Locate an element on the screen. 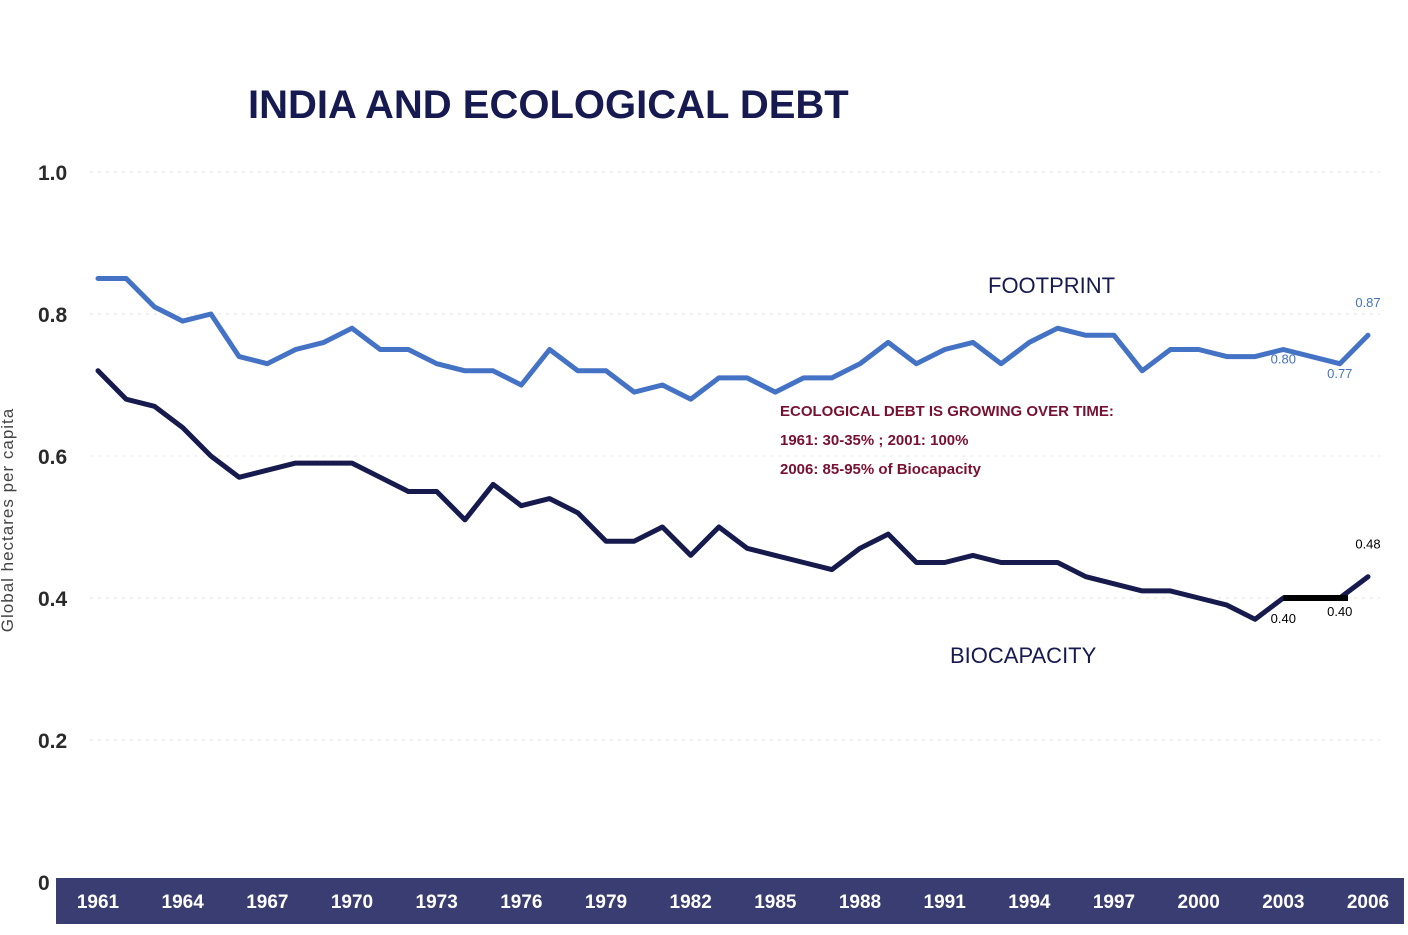 The width and height of the screenshot is (1408, 935). series-names: FOOTPRINT BIOCAPACITY is located at coordinates (1032, 470).